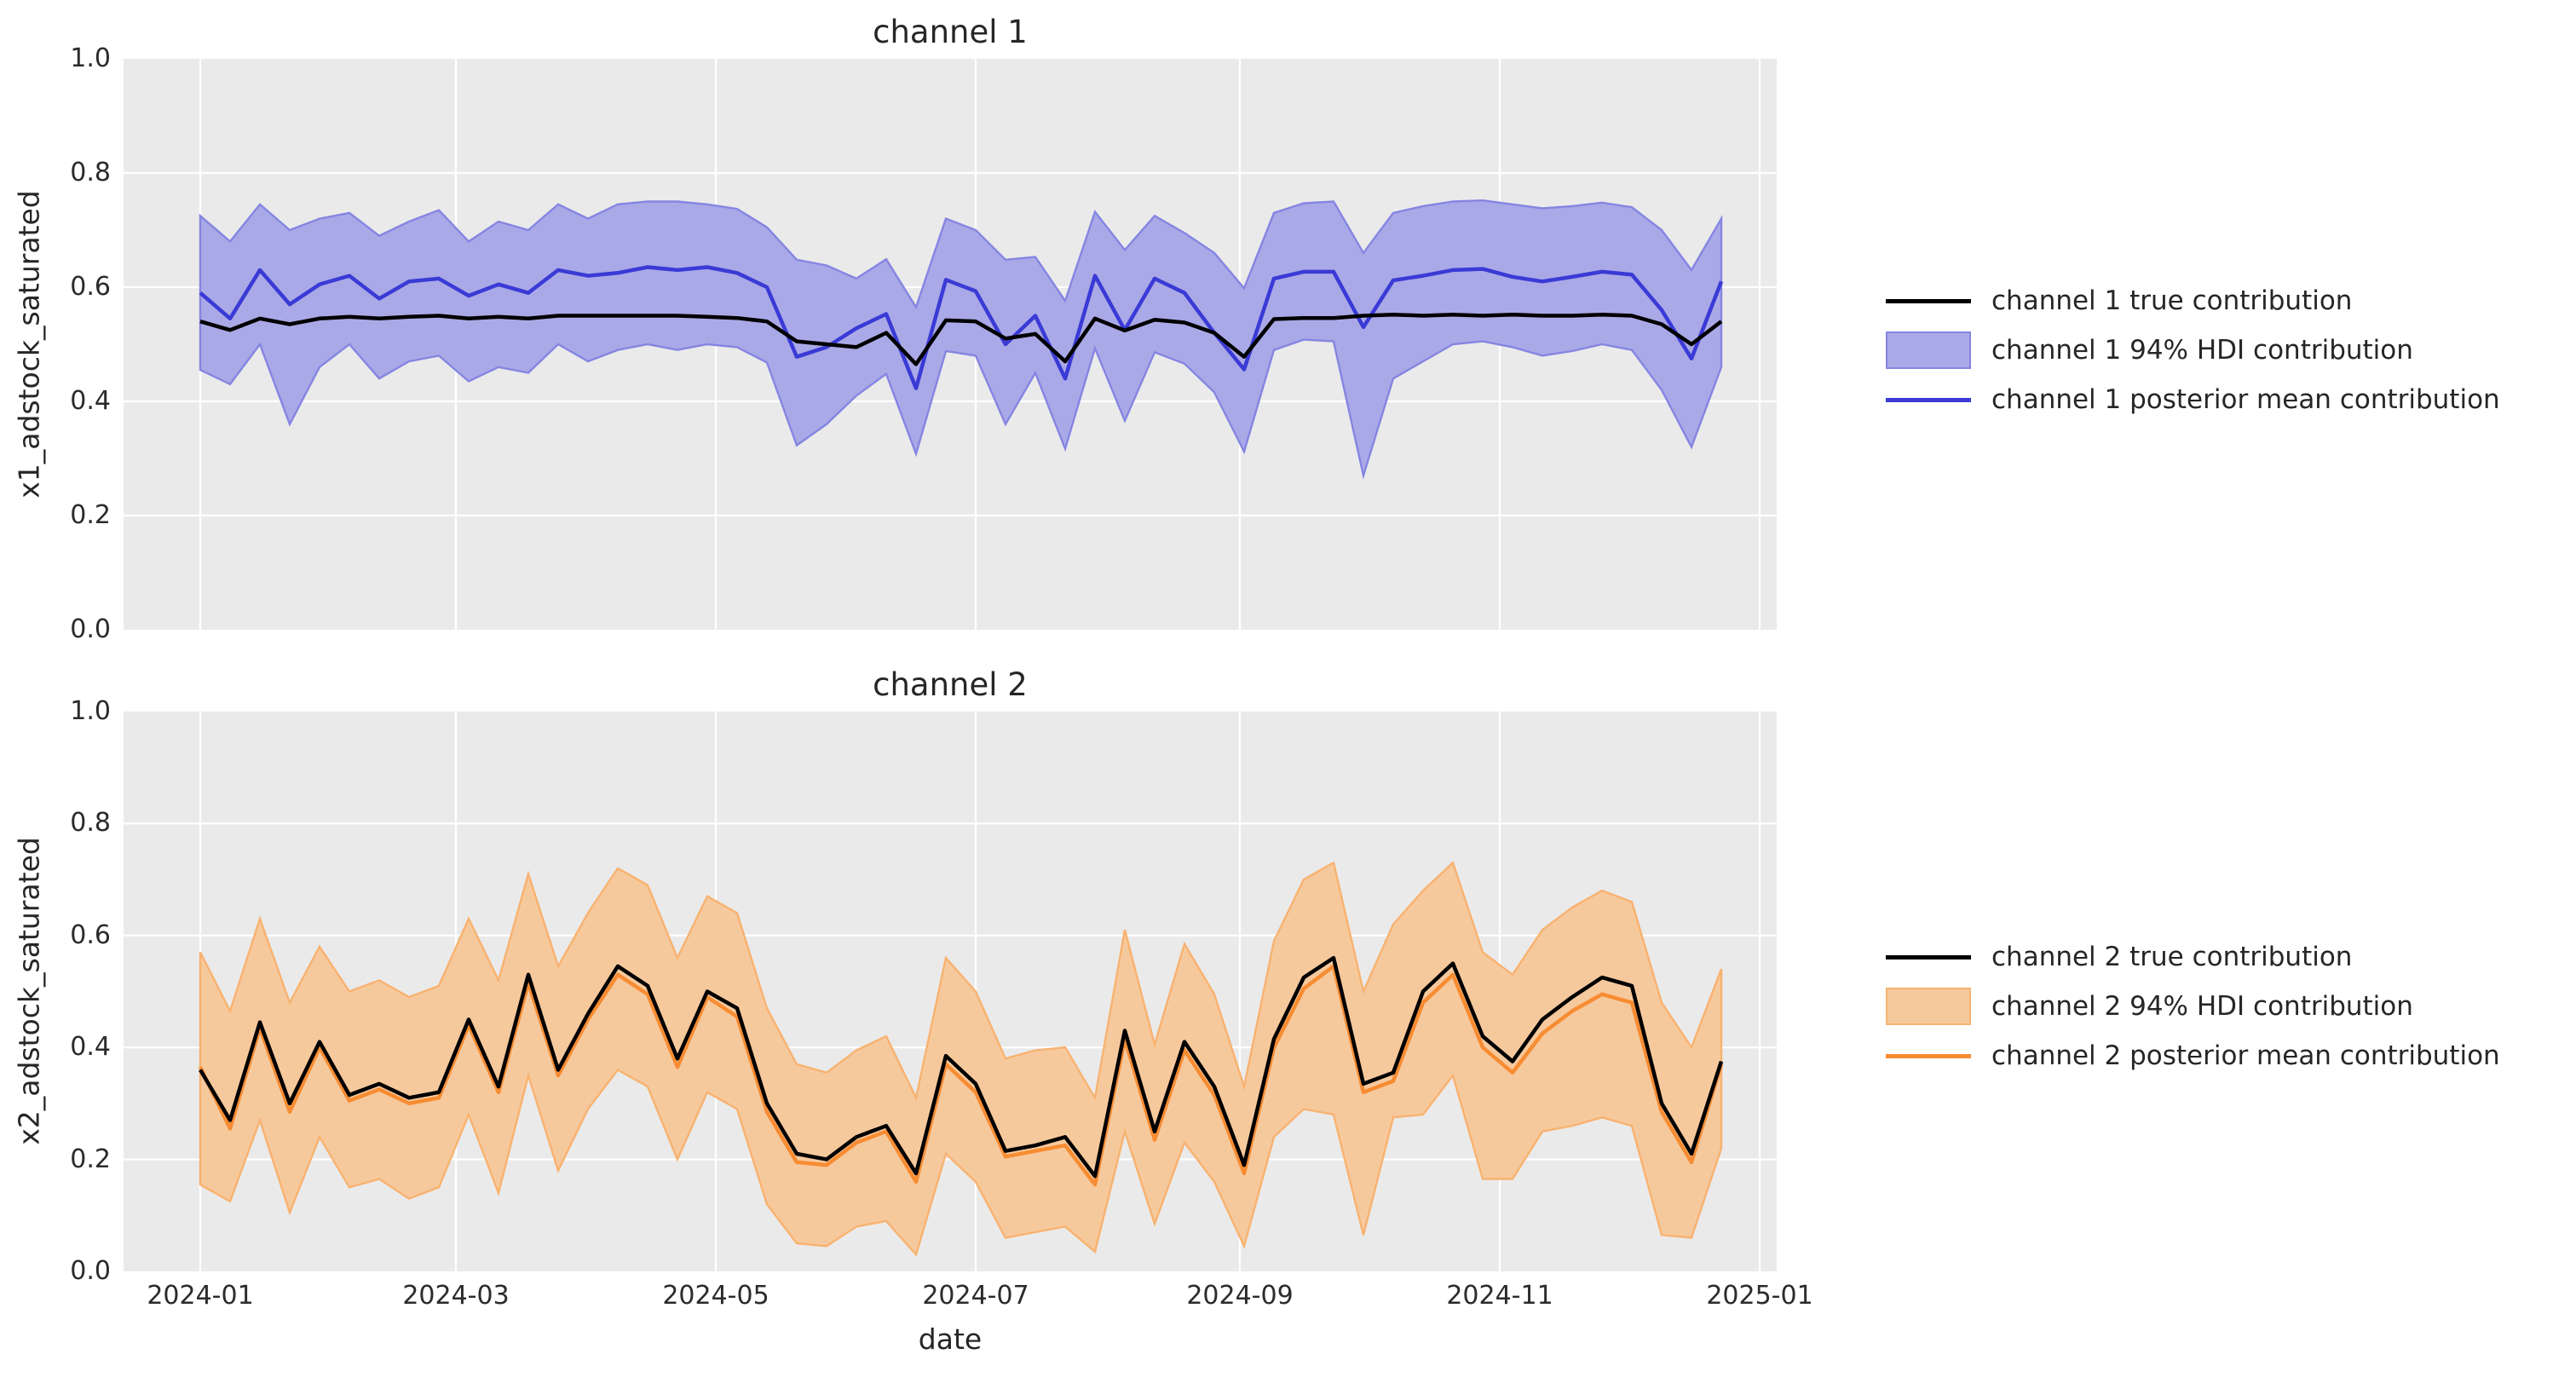  I want to click on hdi-band, so click(961, 339).